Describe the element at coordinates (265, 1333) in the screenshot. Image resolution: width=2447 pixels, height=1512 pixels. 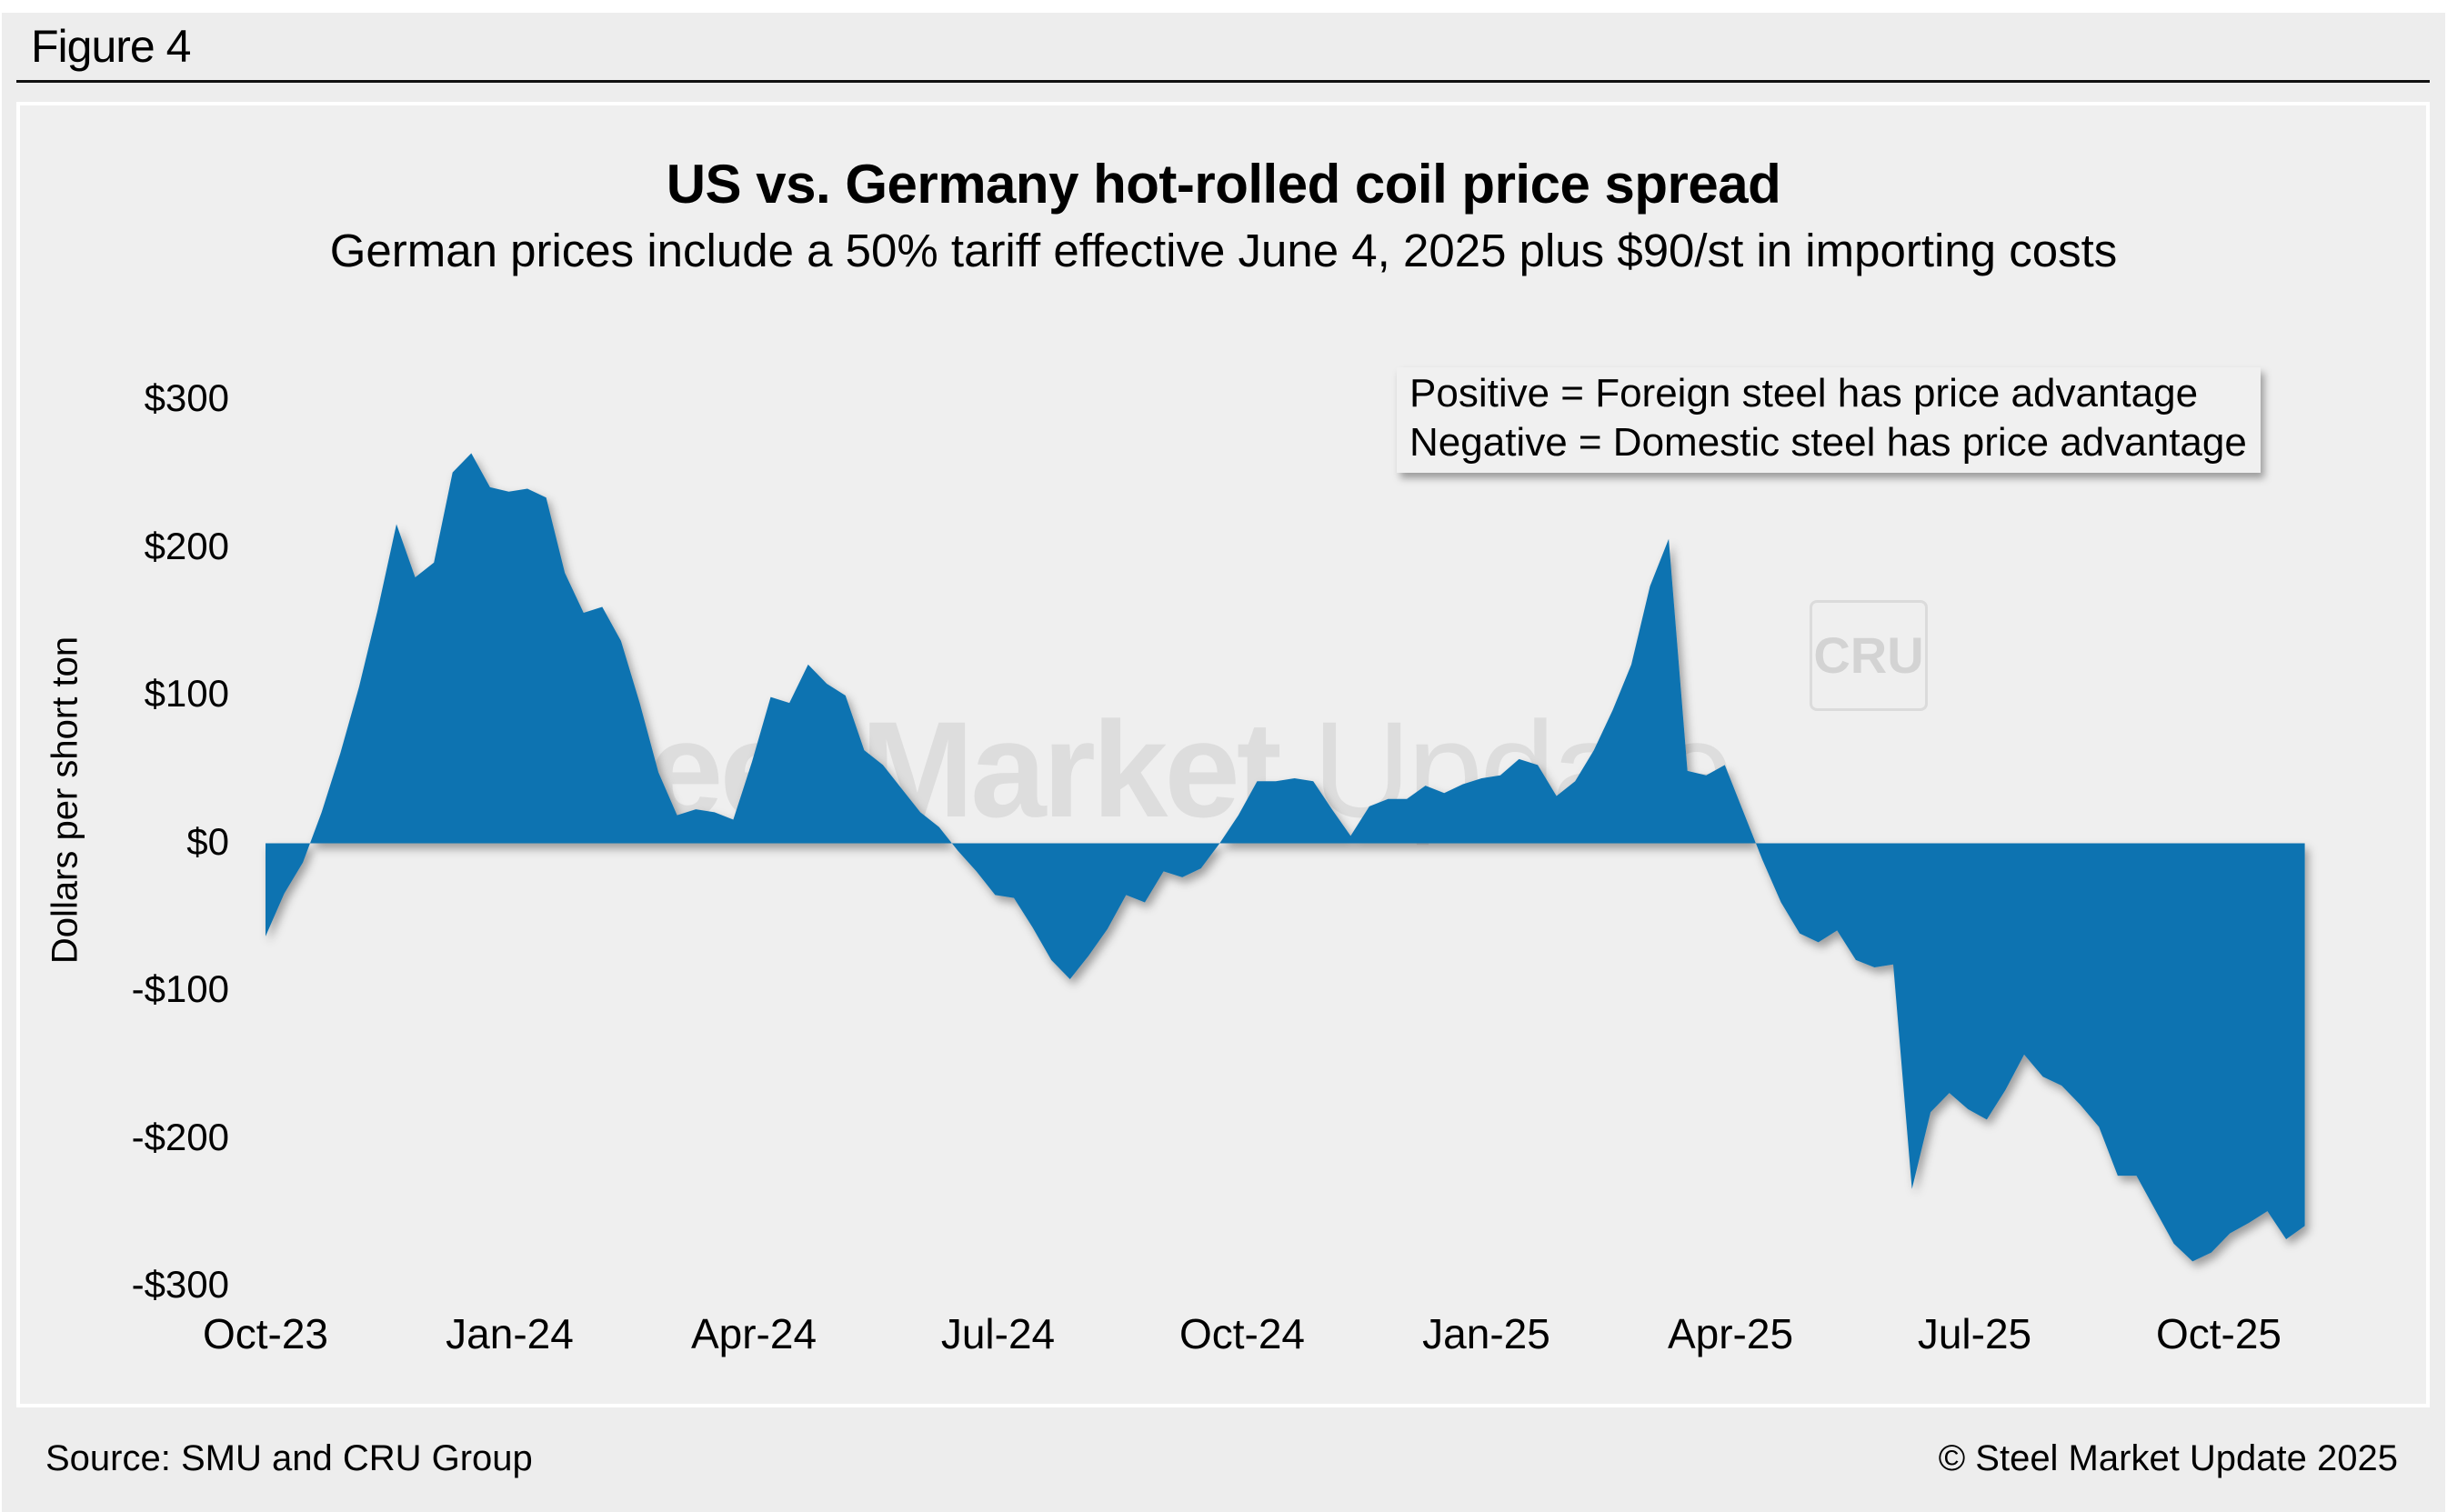
I see `x-tick-label: Oct-23` at that location.